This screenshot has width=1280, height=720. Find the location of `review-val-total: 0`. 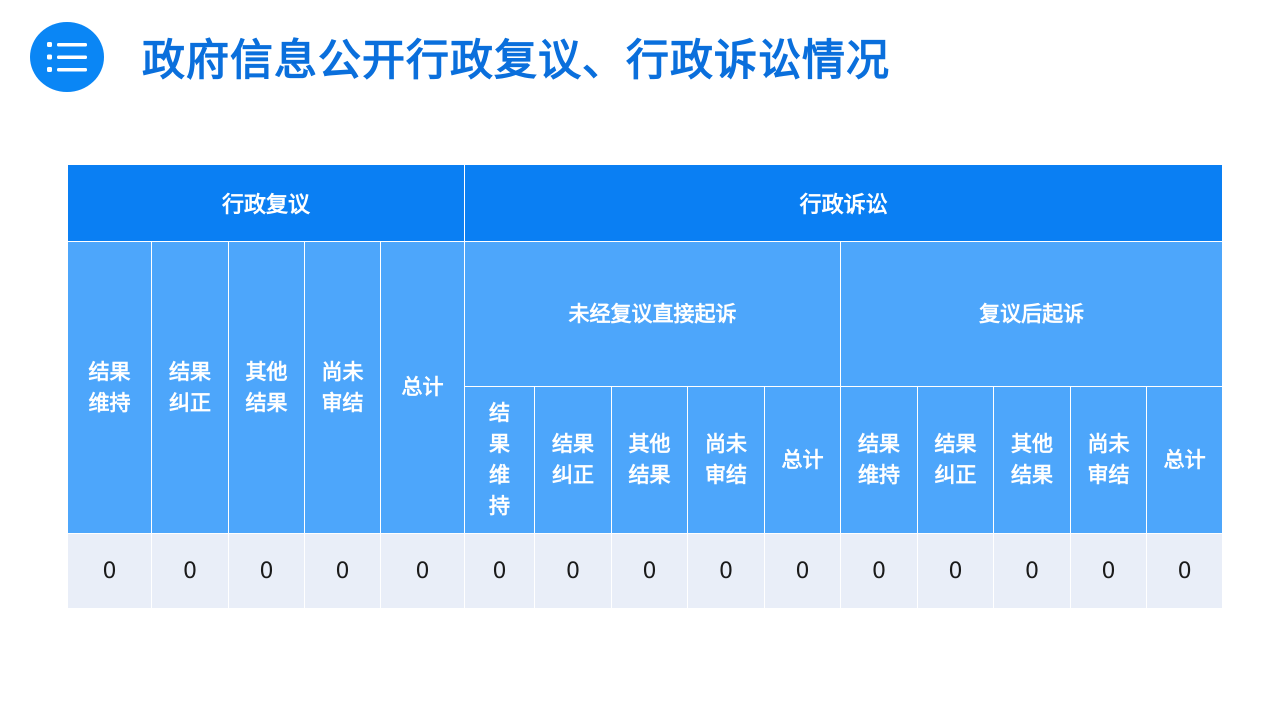

review-val-total: 0 is located at coordinates (422, 571).